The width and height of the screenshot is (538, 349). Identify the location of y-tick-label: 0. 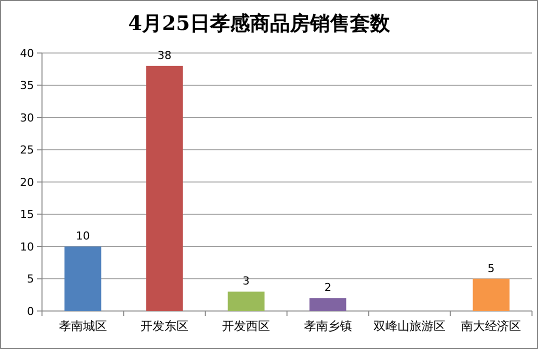
(30, 311).